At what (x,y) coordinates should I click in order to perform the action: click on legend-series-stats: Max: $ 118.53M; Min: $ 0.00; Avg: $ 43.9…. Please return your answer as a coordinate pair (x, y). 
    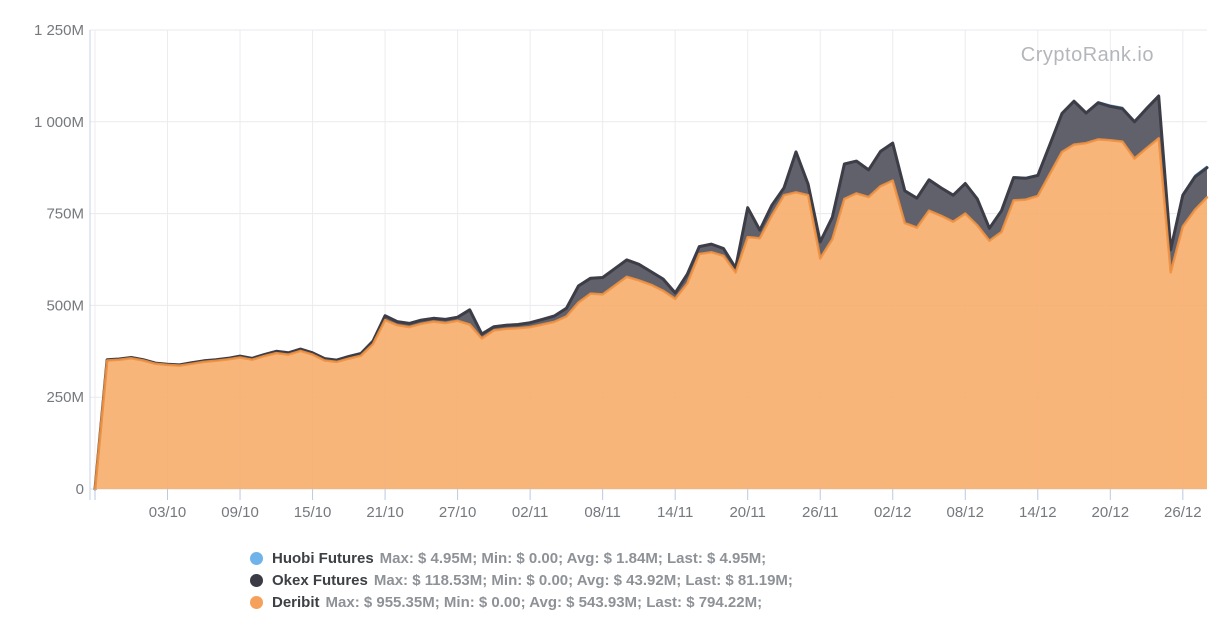
    Looking at the image, I should click on (583, 580).